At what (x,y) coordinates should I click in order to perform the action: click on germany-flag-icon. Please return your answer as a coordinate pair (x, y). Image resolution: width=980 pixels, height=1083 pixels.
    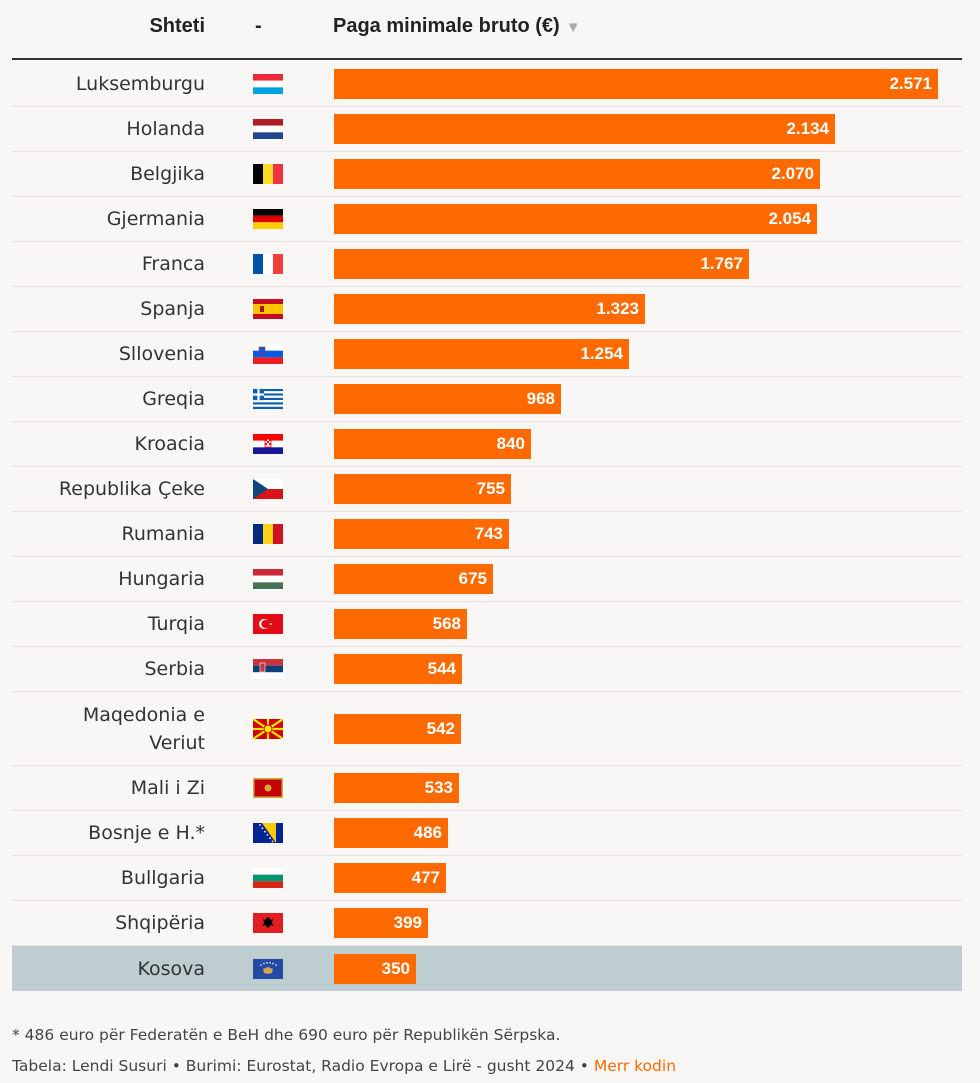
    Looking at the image, I should click on (268, 219).